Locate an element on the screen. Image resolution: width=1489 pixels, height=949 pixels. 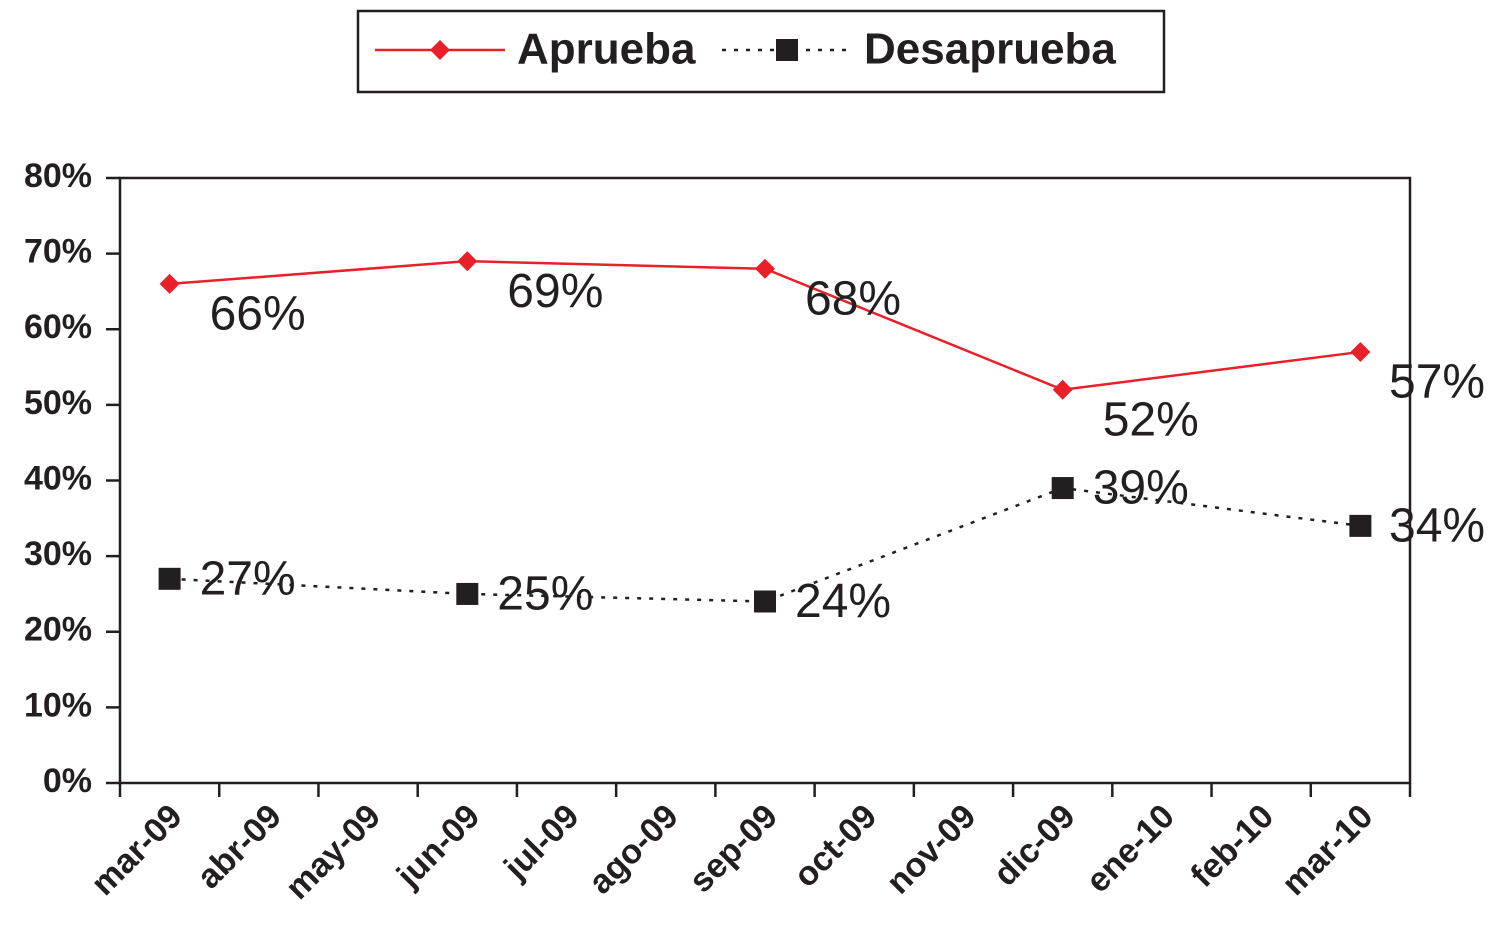
x-tick-label: abr-09 is located at coordinates (239, 846).